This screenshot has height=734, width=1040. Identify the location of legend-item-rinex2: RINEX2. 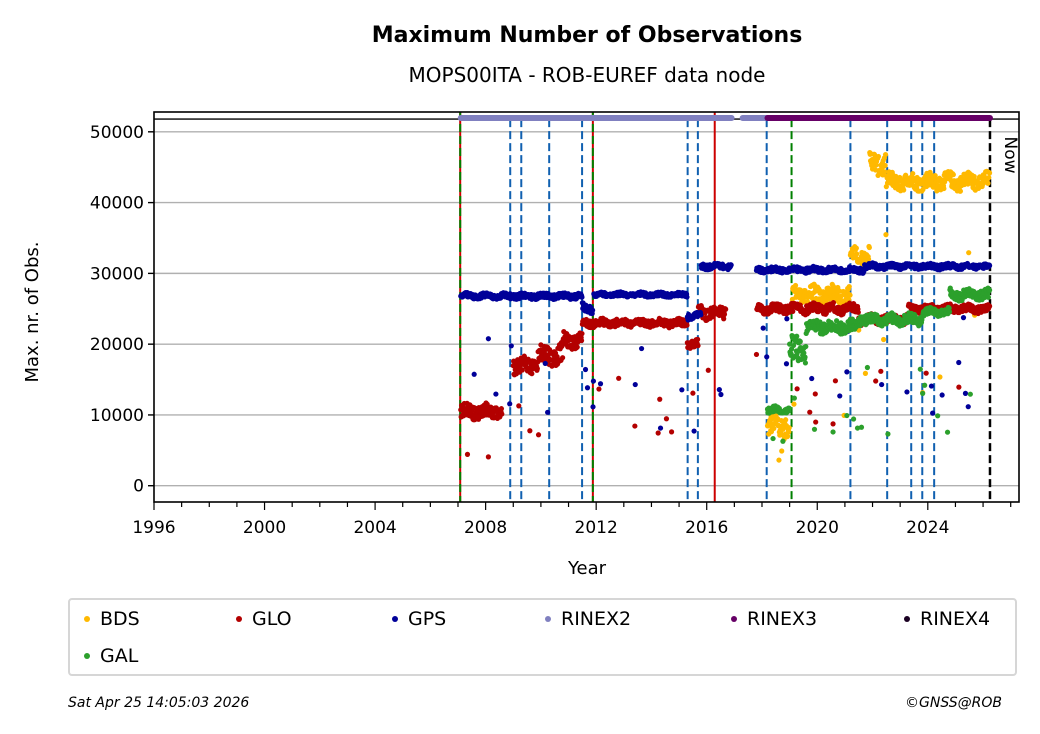
(588, 619).